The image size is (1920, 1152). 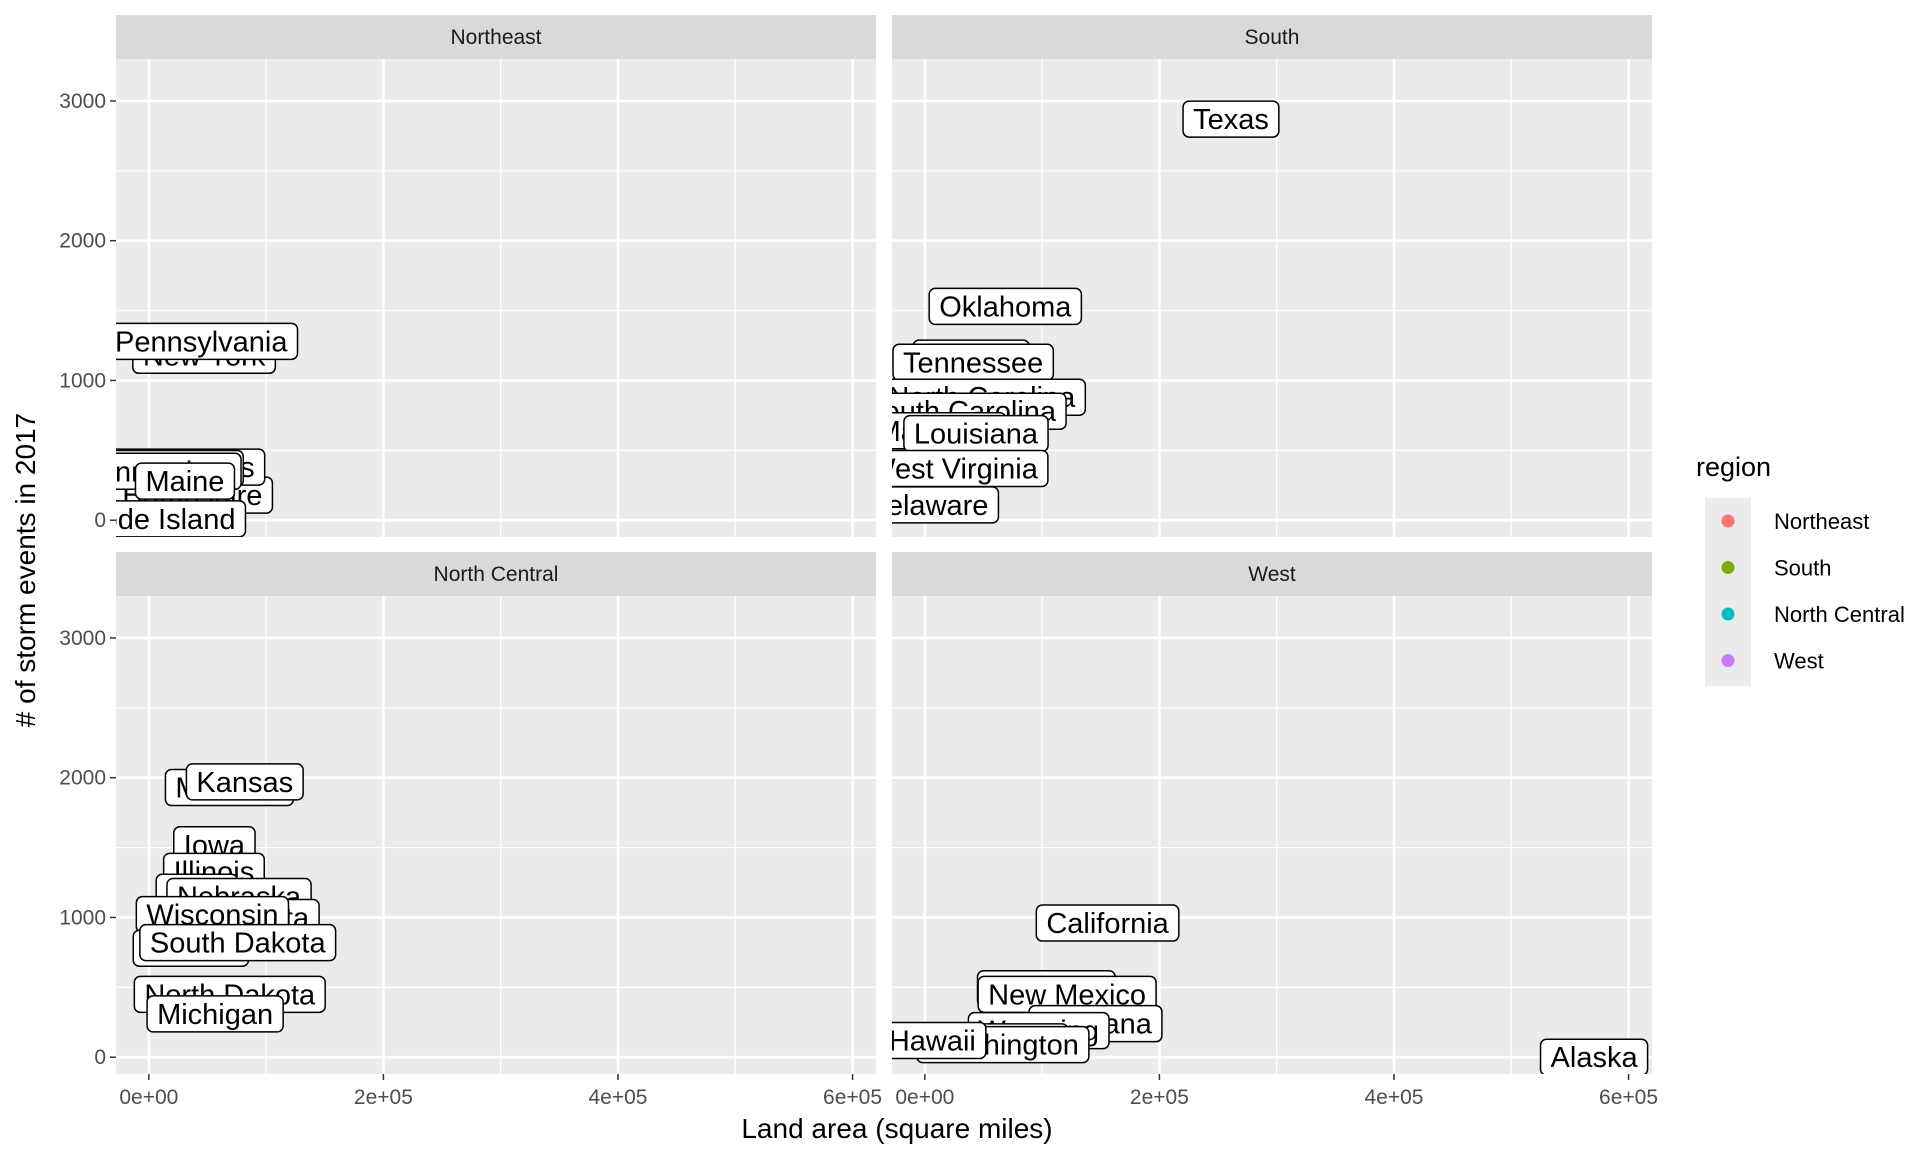 I want to click on label-text: Hawaii, so click(x=932, y=1041).